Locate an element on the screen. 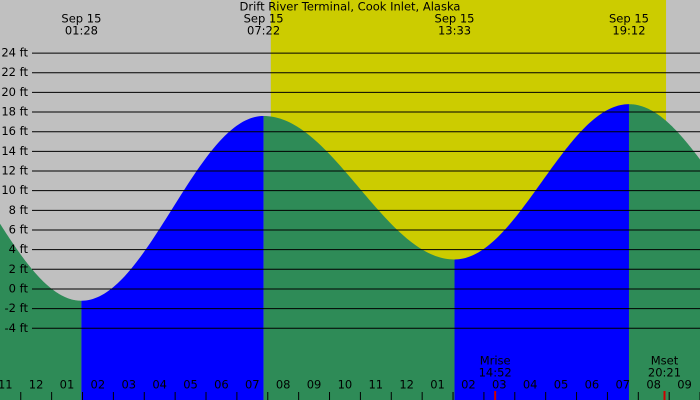  x-tick-label: 10 is located at coordinates (345, 385).